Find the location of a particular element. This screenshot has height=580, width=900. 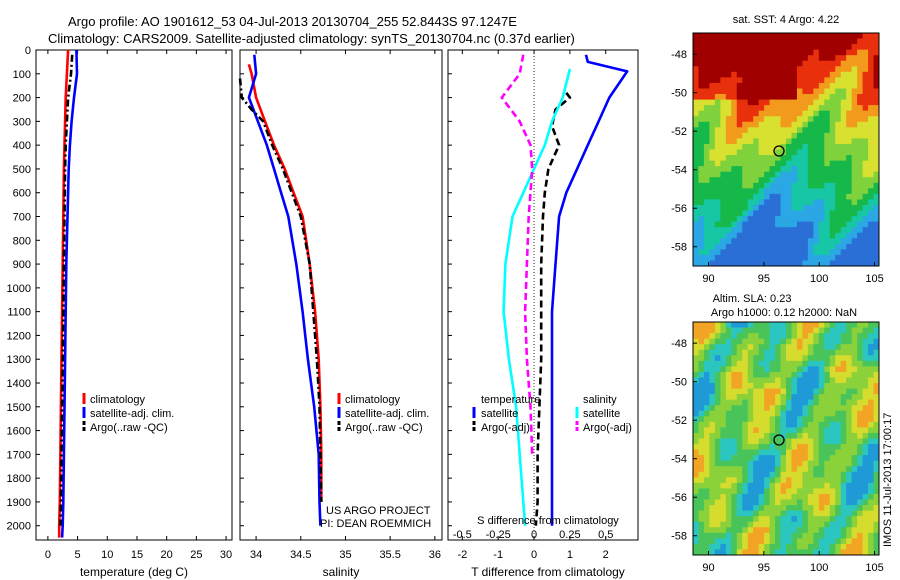

series-line-satellite is located at coordinates (537, 297).